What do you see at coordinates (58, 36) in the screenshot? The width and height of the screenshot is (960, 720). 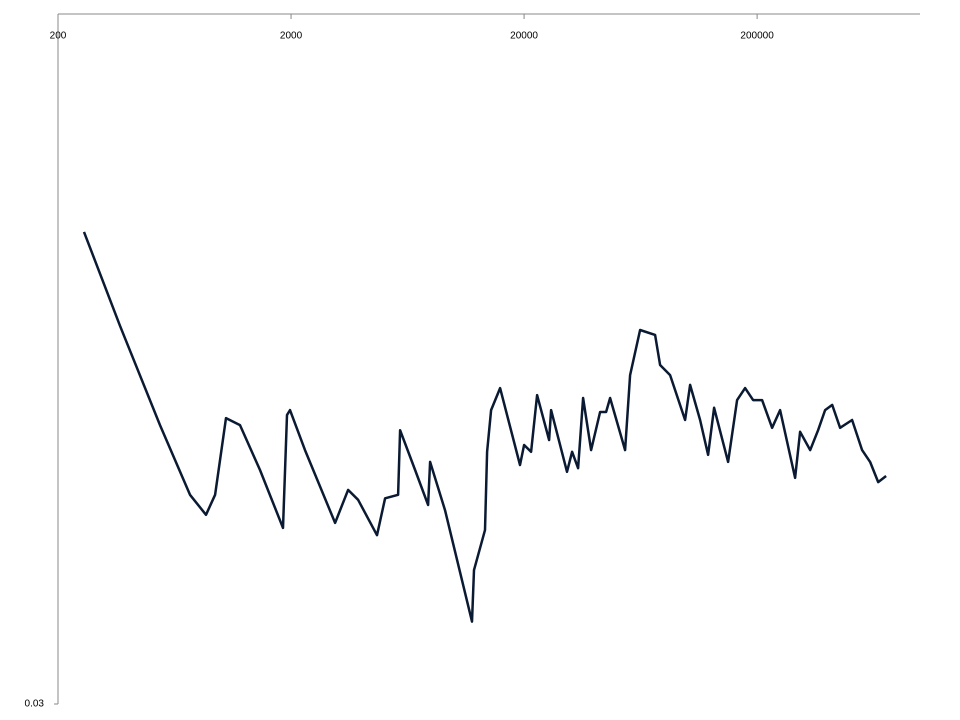 I see `x-tick-label: 200` at bounding box center [58, 36].